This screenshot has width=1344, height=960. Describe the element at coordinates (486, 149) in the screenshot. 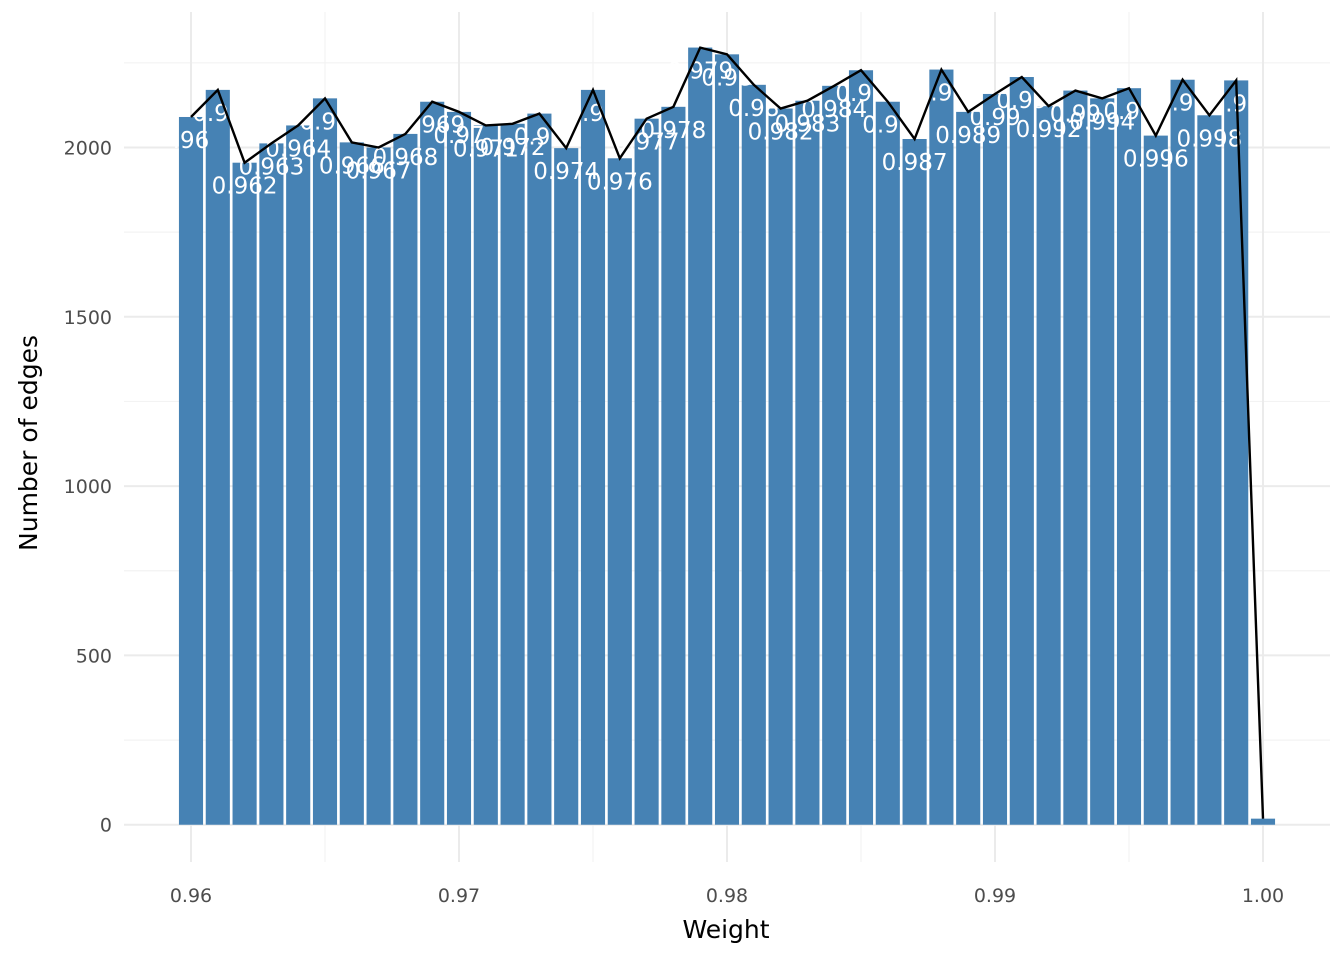

I see `bar-label: 0.971` at that location.